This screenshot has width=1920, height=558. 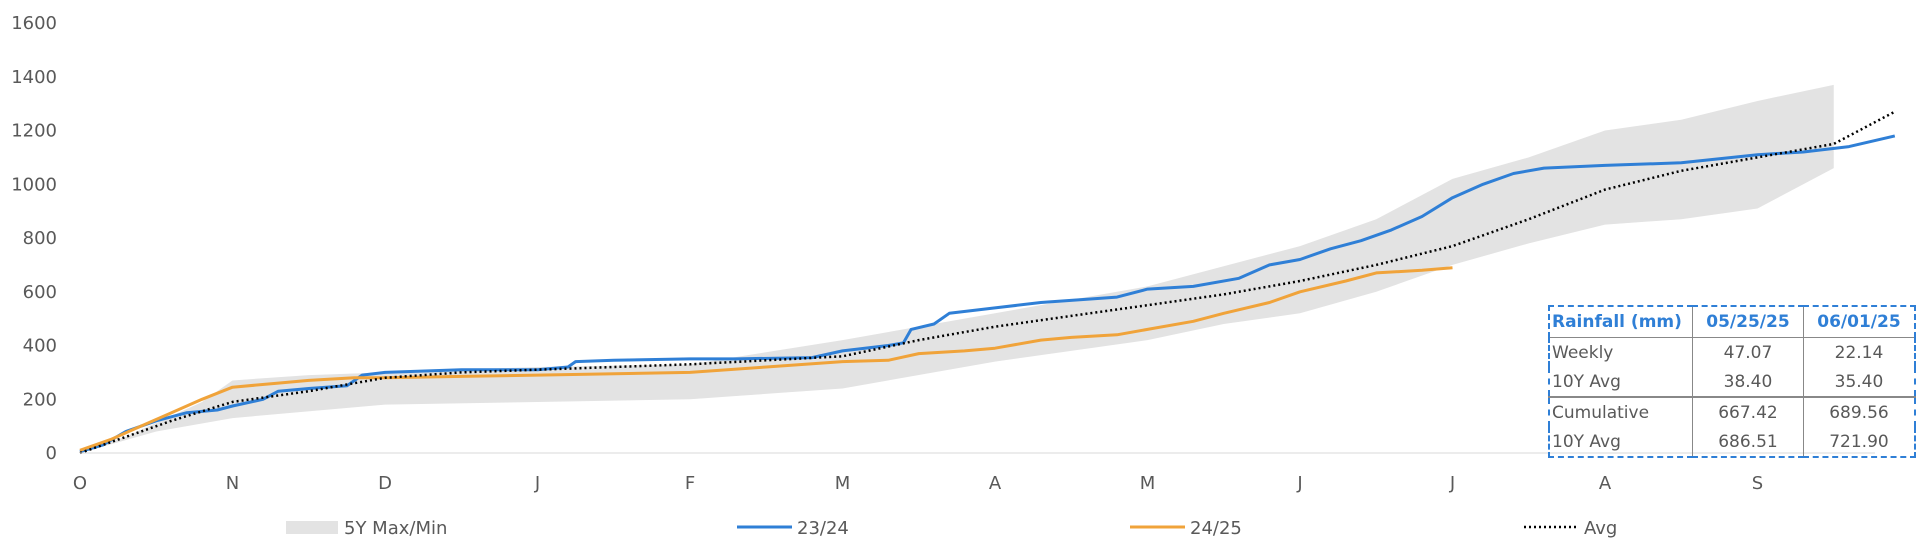 What do you see at coordinates (1859, 441) in the screenshot?
I see `table-cell: 721.90` at bounding box center [1859, 441].